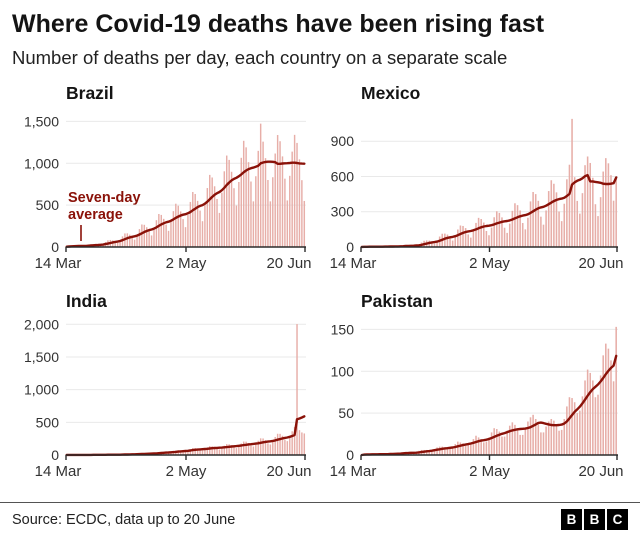 The height and width of the screenshot is (540, 640). What do you see at coordinates (86, 301) in the screenshot?
I see `chart-title-india: India` at bounding box center [86, 301].